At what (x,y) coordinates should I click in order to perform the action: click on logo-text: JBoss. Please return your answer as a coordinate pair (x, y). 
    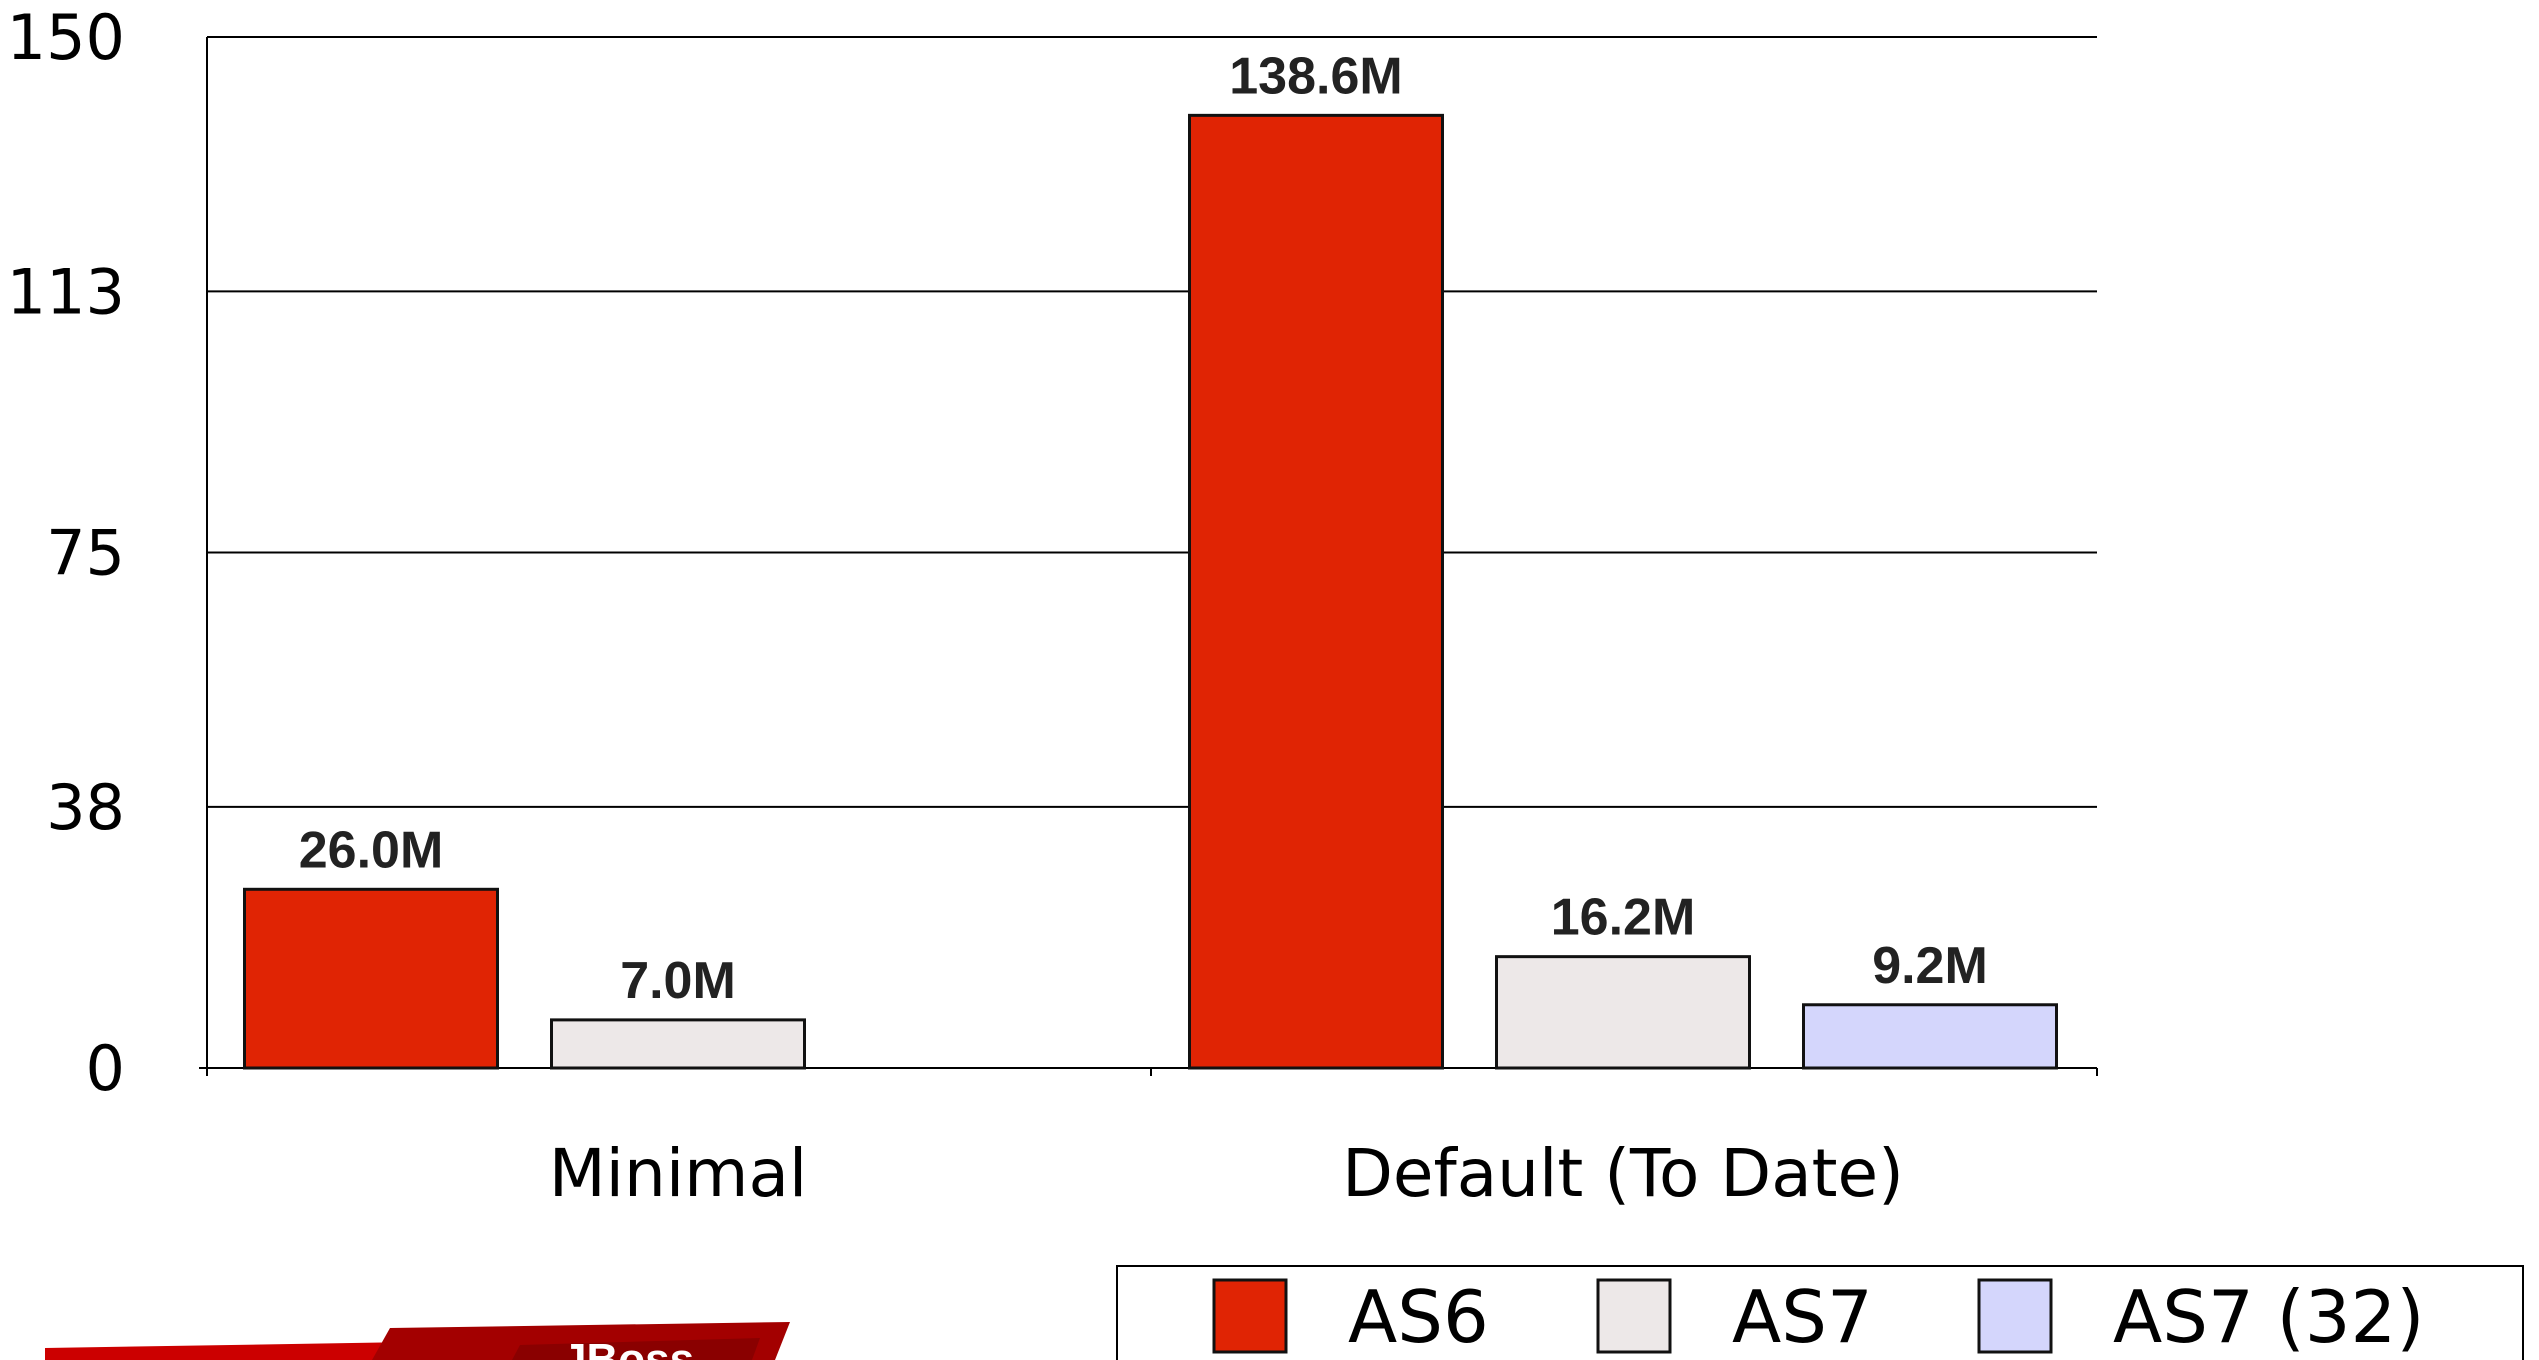
    Looking at the image, I should click on (628, 1347).